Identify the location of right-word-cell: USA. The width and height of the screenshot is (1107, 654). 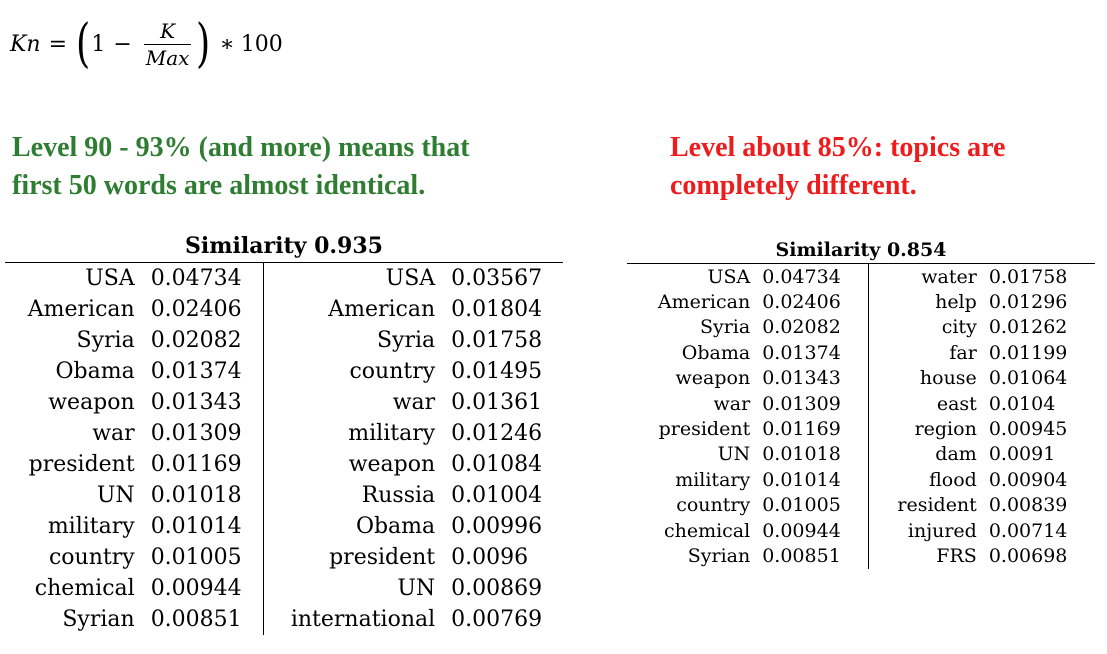
(410, 278).